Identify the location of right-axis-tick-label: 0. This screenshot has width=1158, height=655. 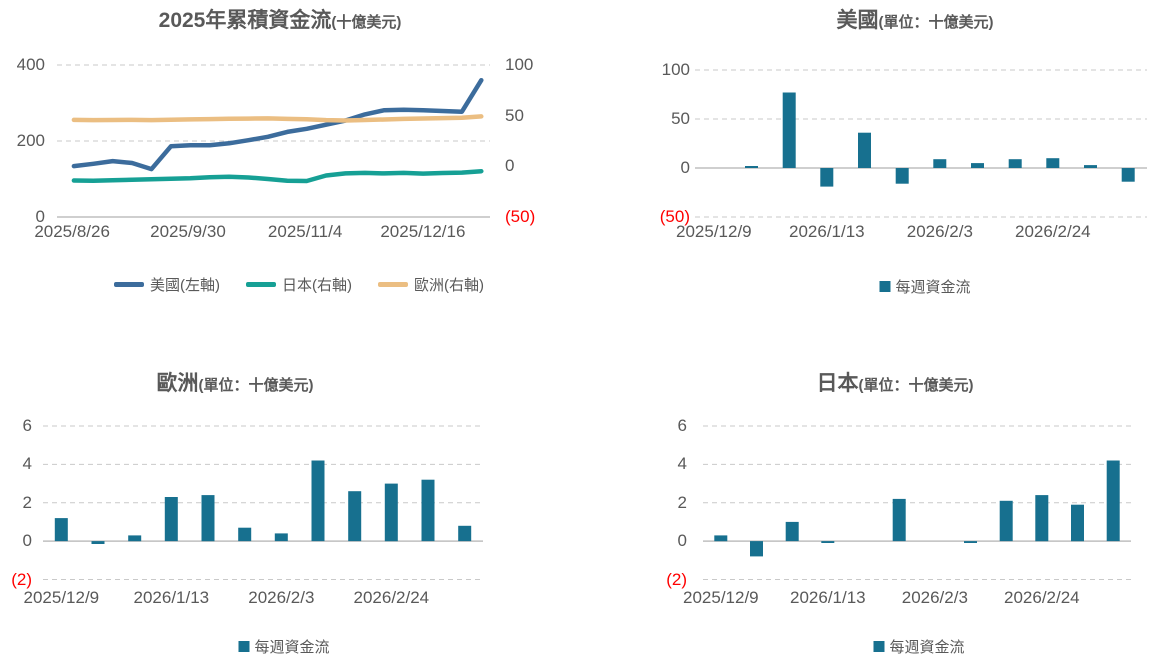
(510, 166).